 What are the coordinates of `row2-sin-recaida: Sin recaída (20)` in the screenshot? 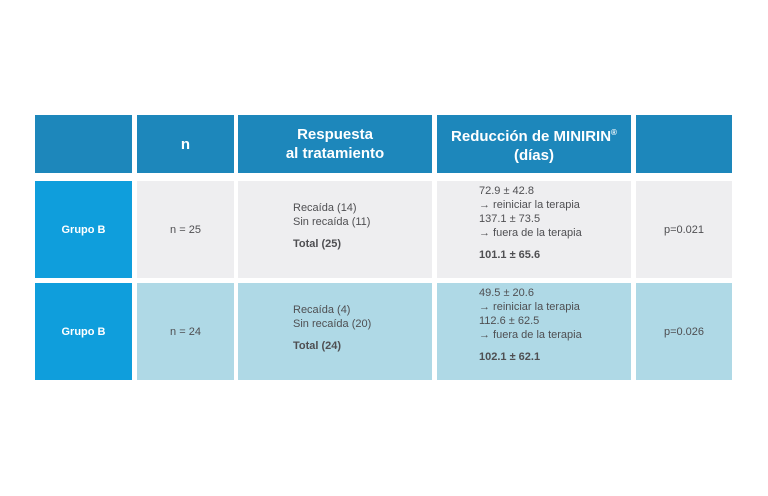 It's located at (332, 324).